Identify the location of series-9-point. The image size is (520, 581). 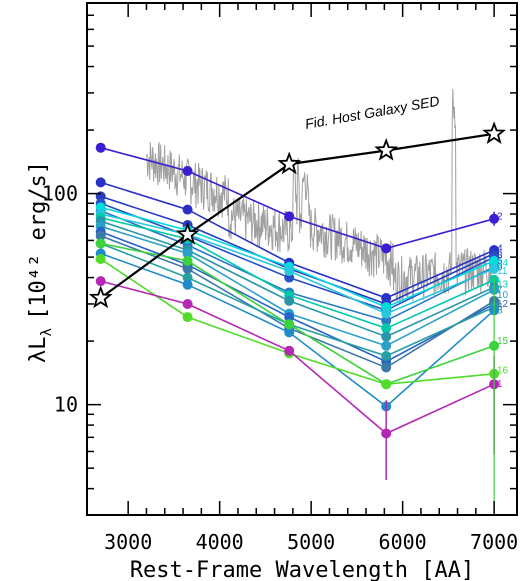
(386, 320).